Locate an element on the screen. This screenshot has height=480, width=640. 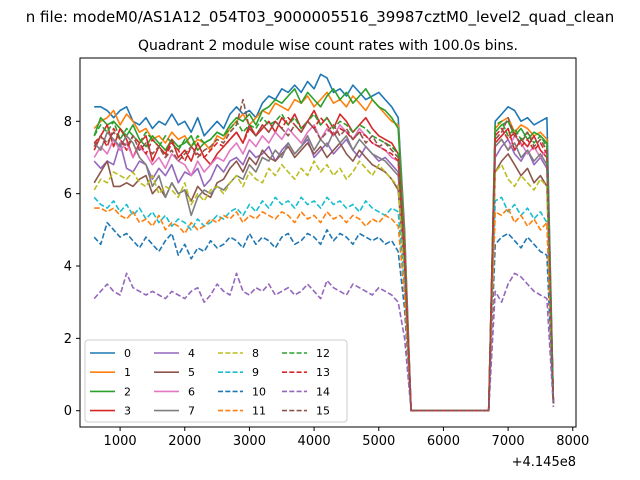
x-axis: 1000 2000 3000 4000 5000 6000 7000 8000 is located at coordinates (346, 438).